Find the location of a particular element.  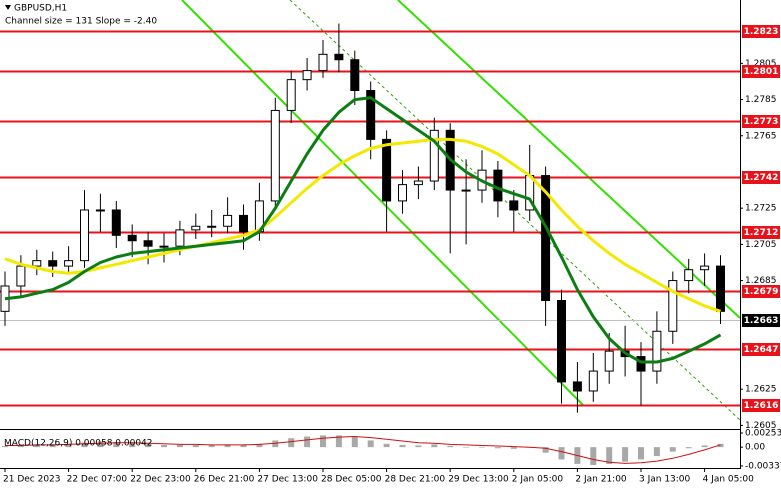

level-label: 1.2616 is located at coordinates (761, 406).